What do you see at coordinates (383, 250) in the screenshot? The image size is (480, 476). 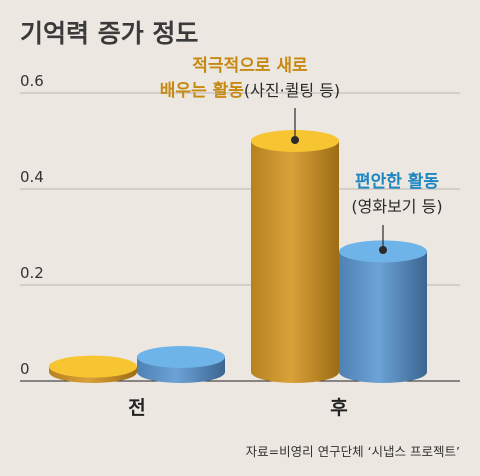 I see `annotation-relax-dot` at bounding box center [383, 250].